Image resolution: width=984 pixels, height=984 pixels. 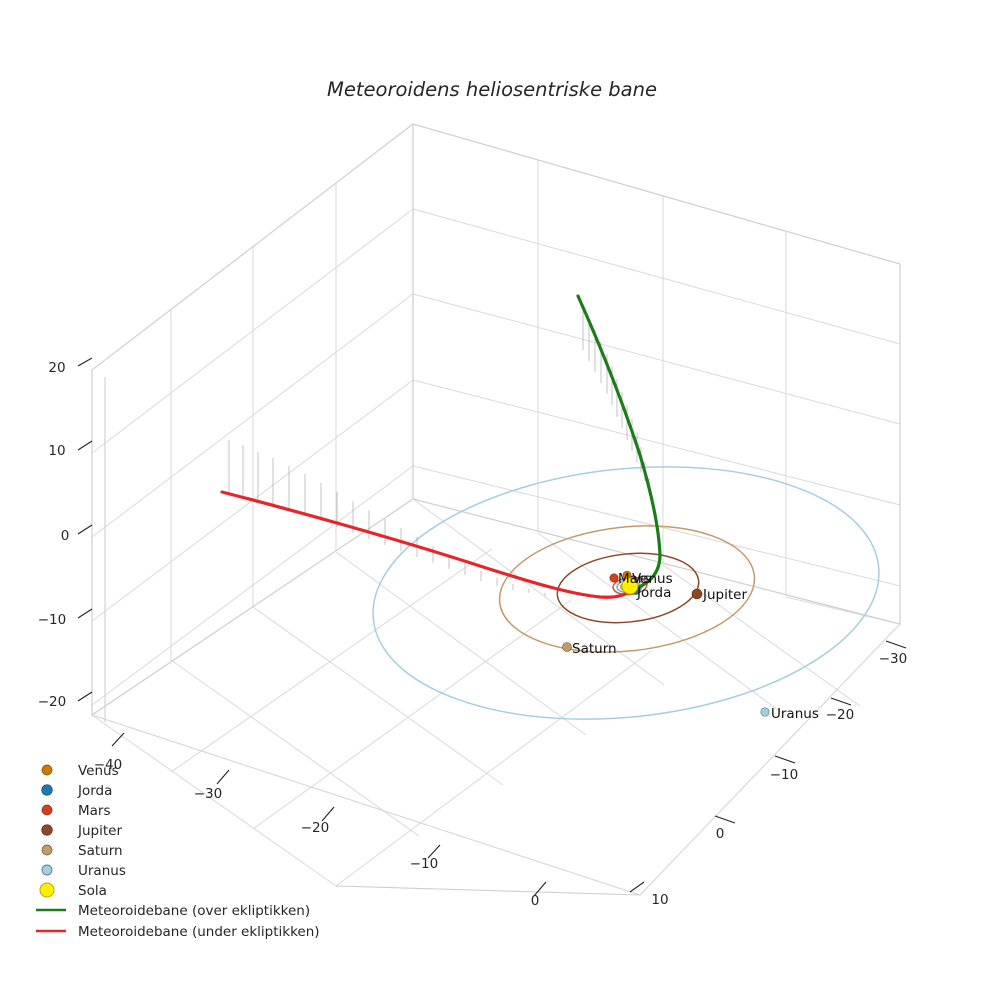 What do you see at coordinates (492, 89) in the screenshot?
I see `plot-title: Meteoroidens heliosentriske bane` at bounding box center [492, 89].